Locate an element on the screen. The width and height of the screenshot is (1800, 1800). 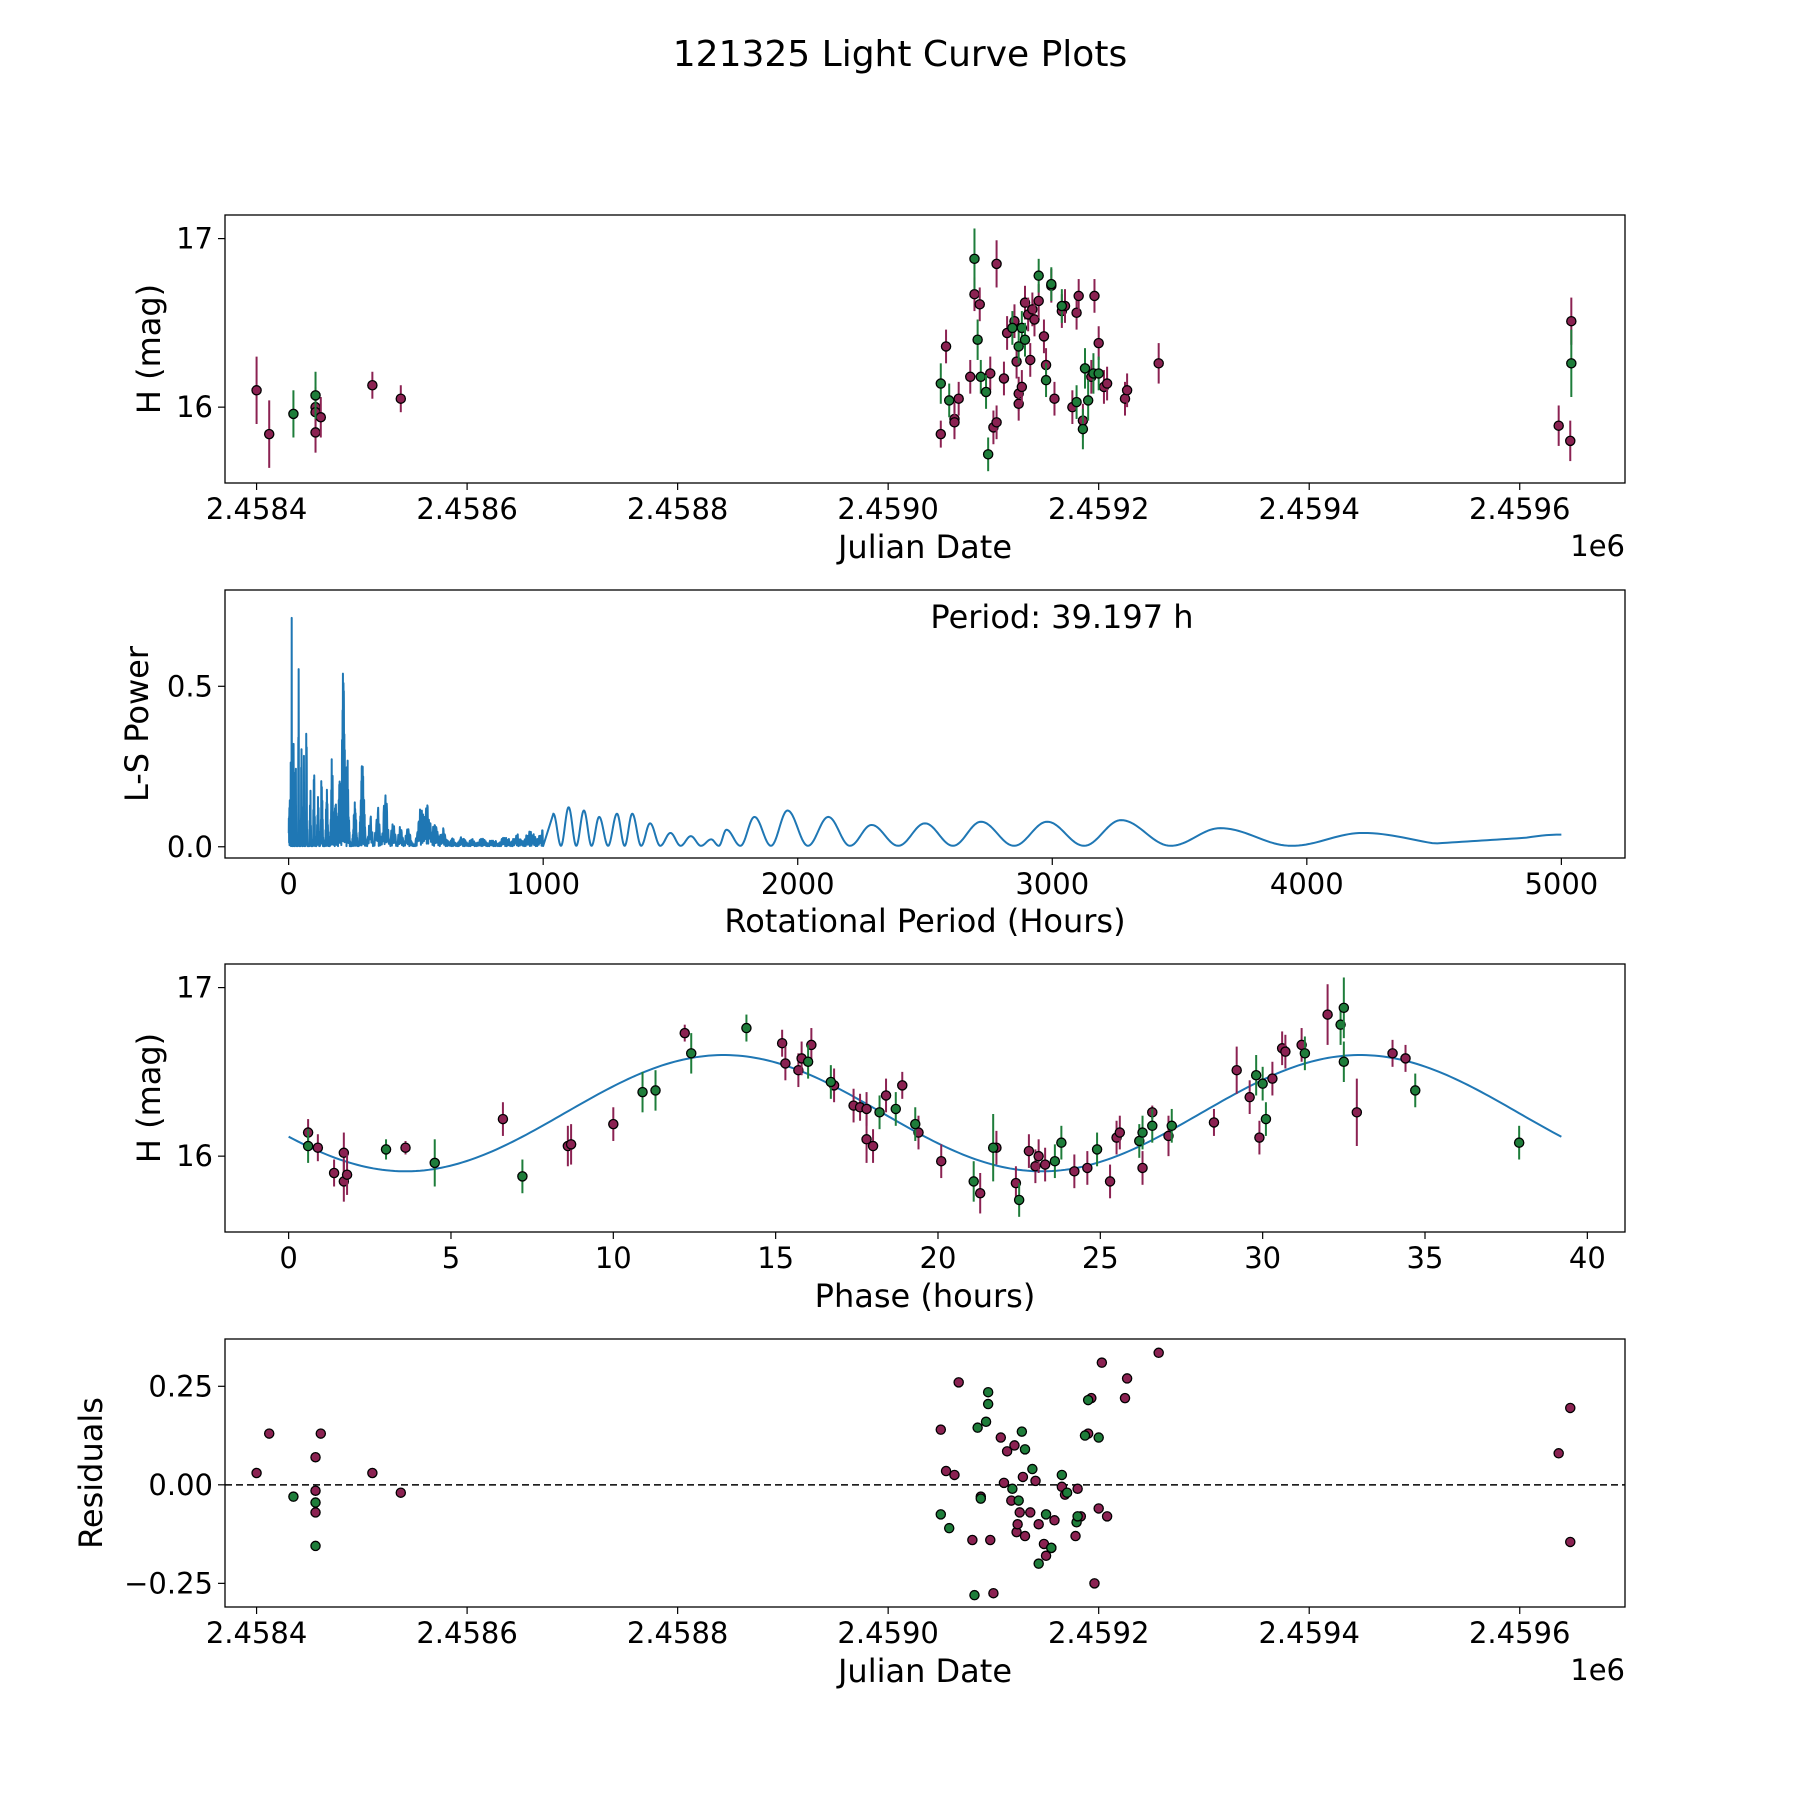
panel-phase-fold-xtick-label: 20 is located at coordinates (938, 1258).